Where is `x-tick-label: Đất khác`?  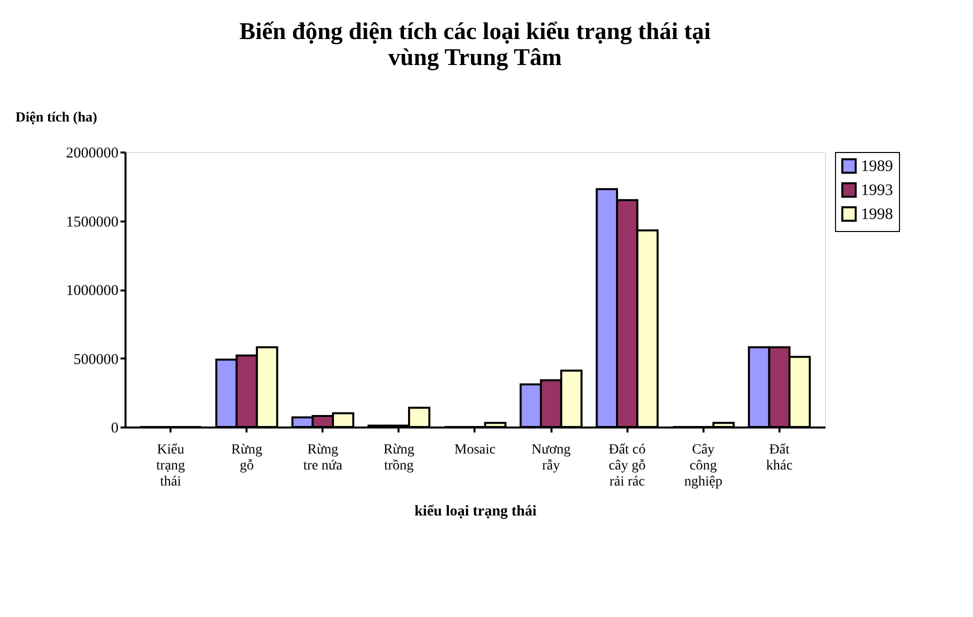
x-tick-label: Đất khác is located at coordinates (779, 458).